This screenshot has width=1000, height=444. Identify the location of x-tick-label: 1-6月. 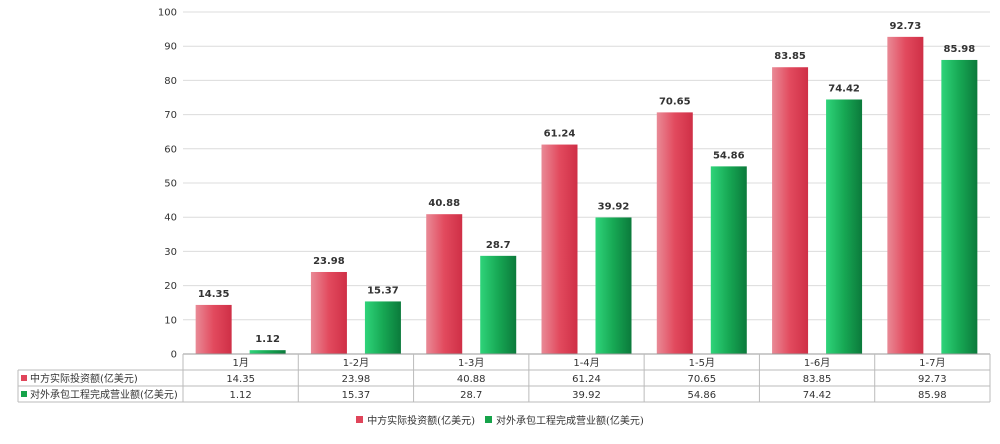
(817, 363).